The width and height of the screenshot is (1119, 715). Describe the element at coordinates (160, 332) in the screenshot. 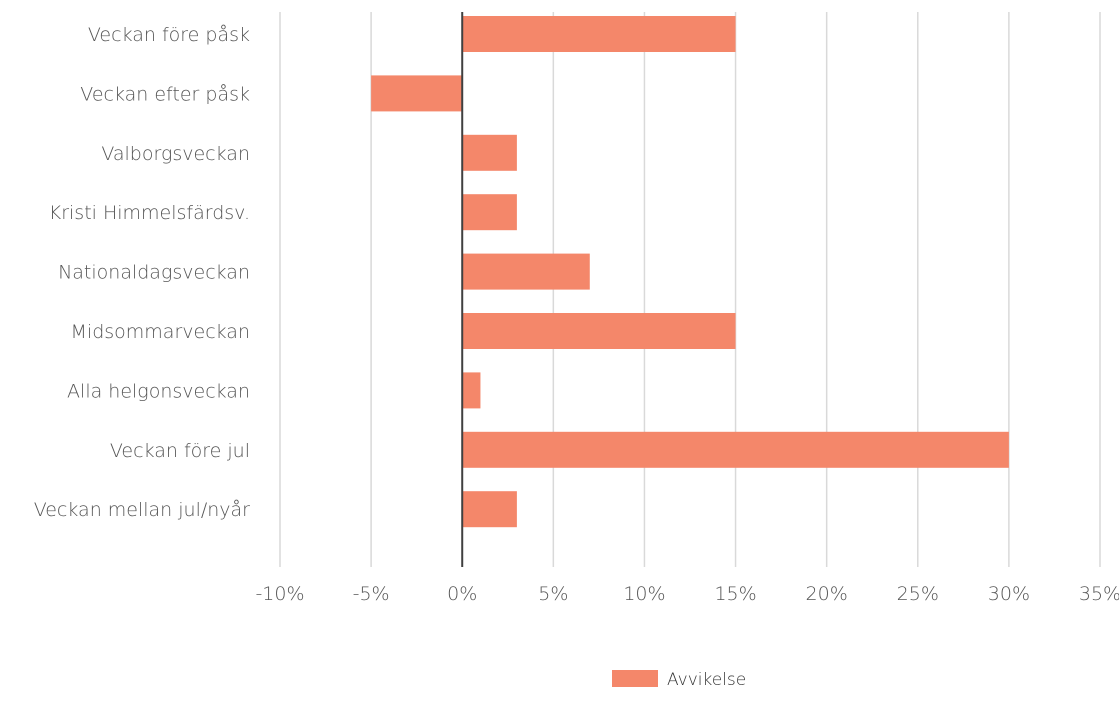

I see `category-label: Midsommarveckan` at that location.